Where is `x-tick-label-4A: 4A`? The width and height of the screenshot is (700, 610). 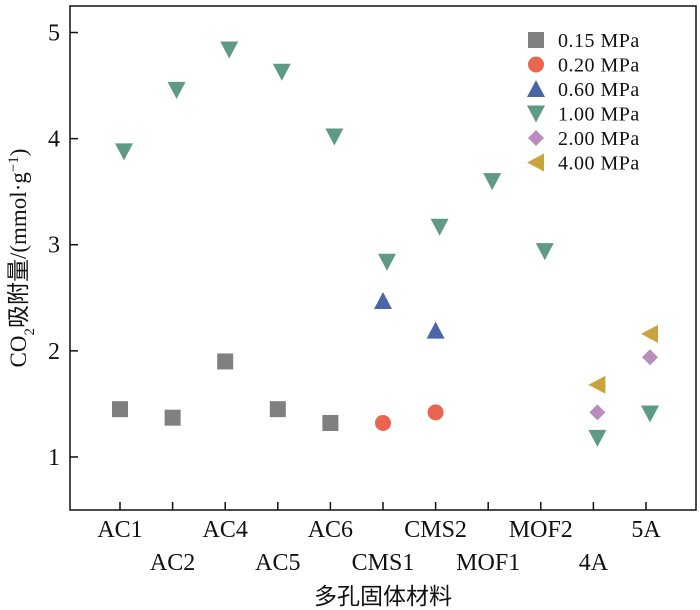
x-tick-label-4A: 4A is located at coordinates (594, 563).